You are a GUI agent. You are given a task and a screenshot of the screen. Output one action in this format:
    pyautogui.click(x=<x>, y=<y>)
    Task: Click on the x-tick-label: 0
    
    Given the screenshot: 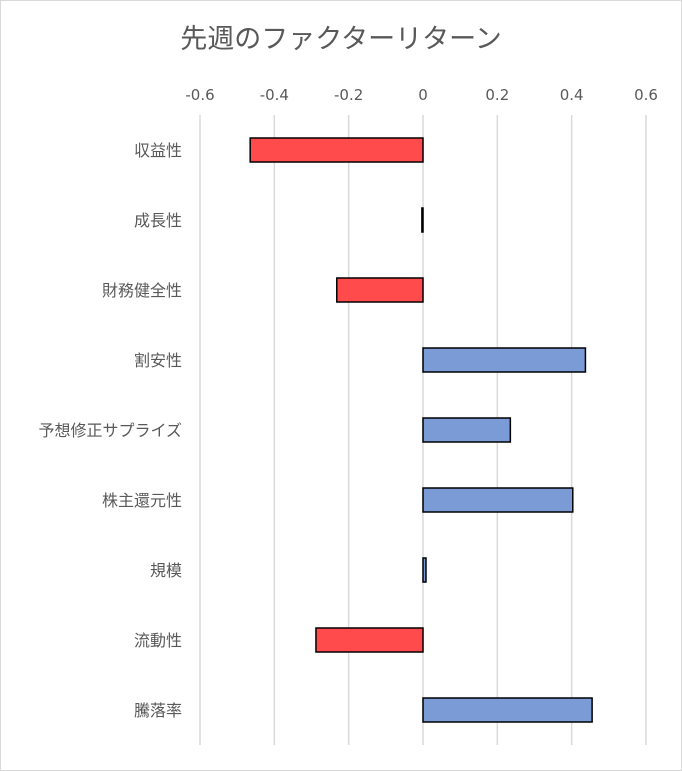 What is the action you would take?
    pyautogui.click(x=423, y=95)
    